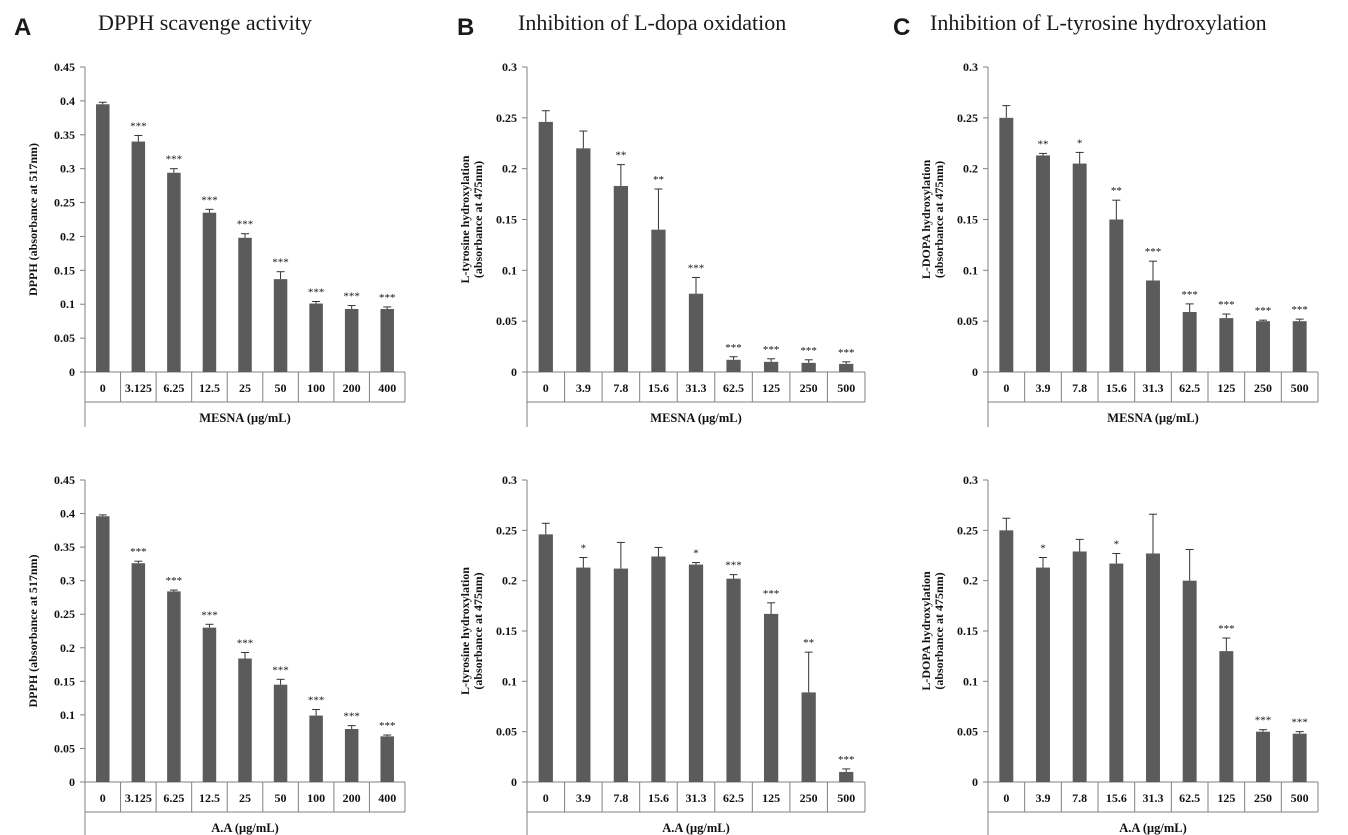 This screenshot has width=1348, height=835. What do you see at coordinates (583, 798) in the screenshot?
I see `category-label: 3.9` at bounding box center [583, 798].